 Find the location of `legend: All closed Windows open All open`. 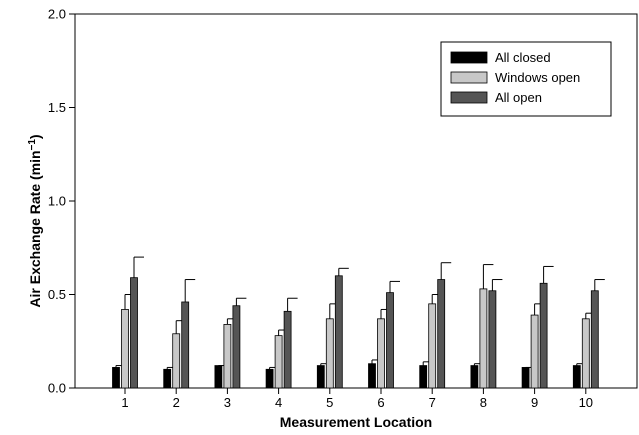

legend: All closed Windows open All open is located at coordinates (526, 79).